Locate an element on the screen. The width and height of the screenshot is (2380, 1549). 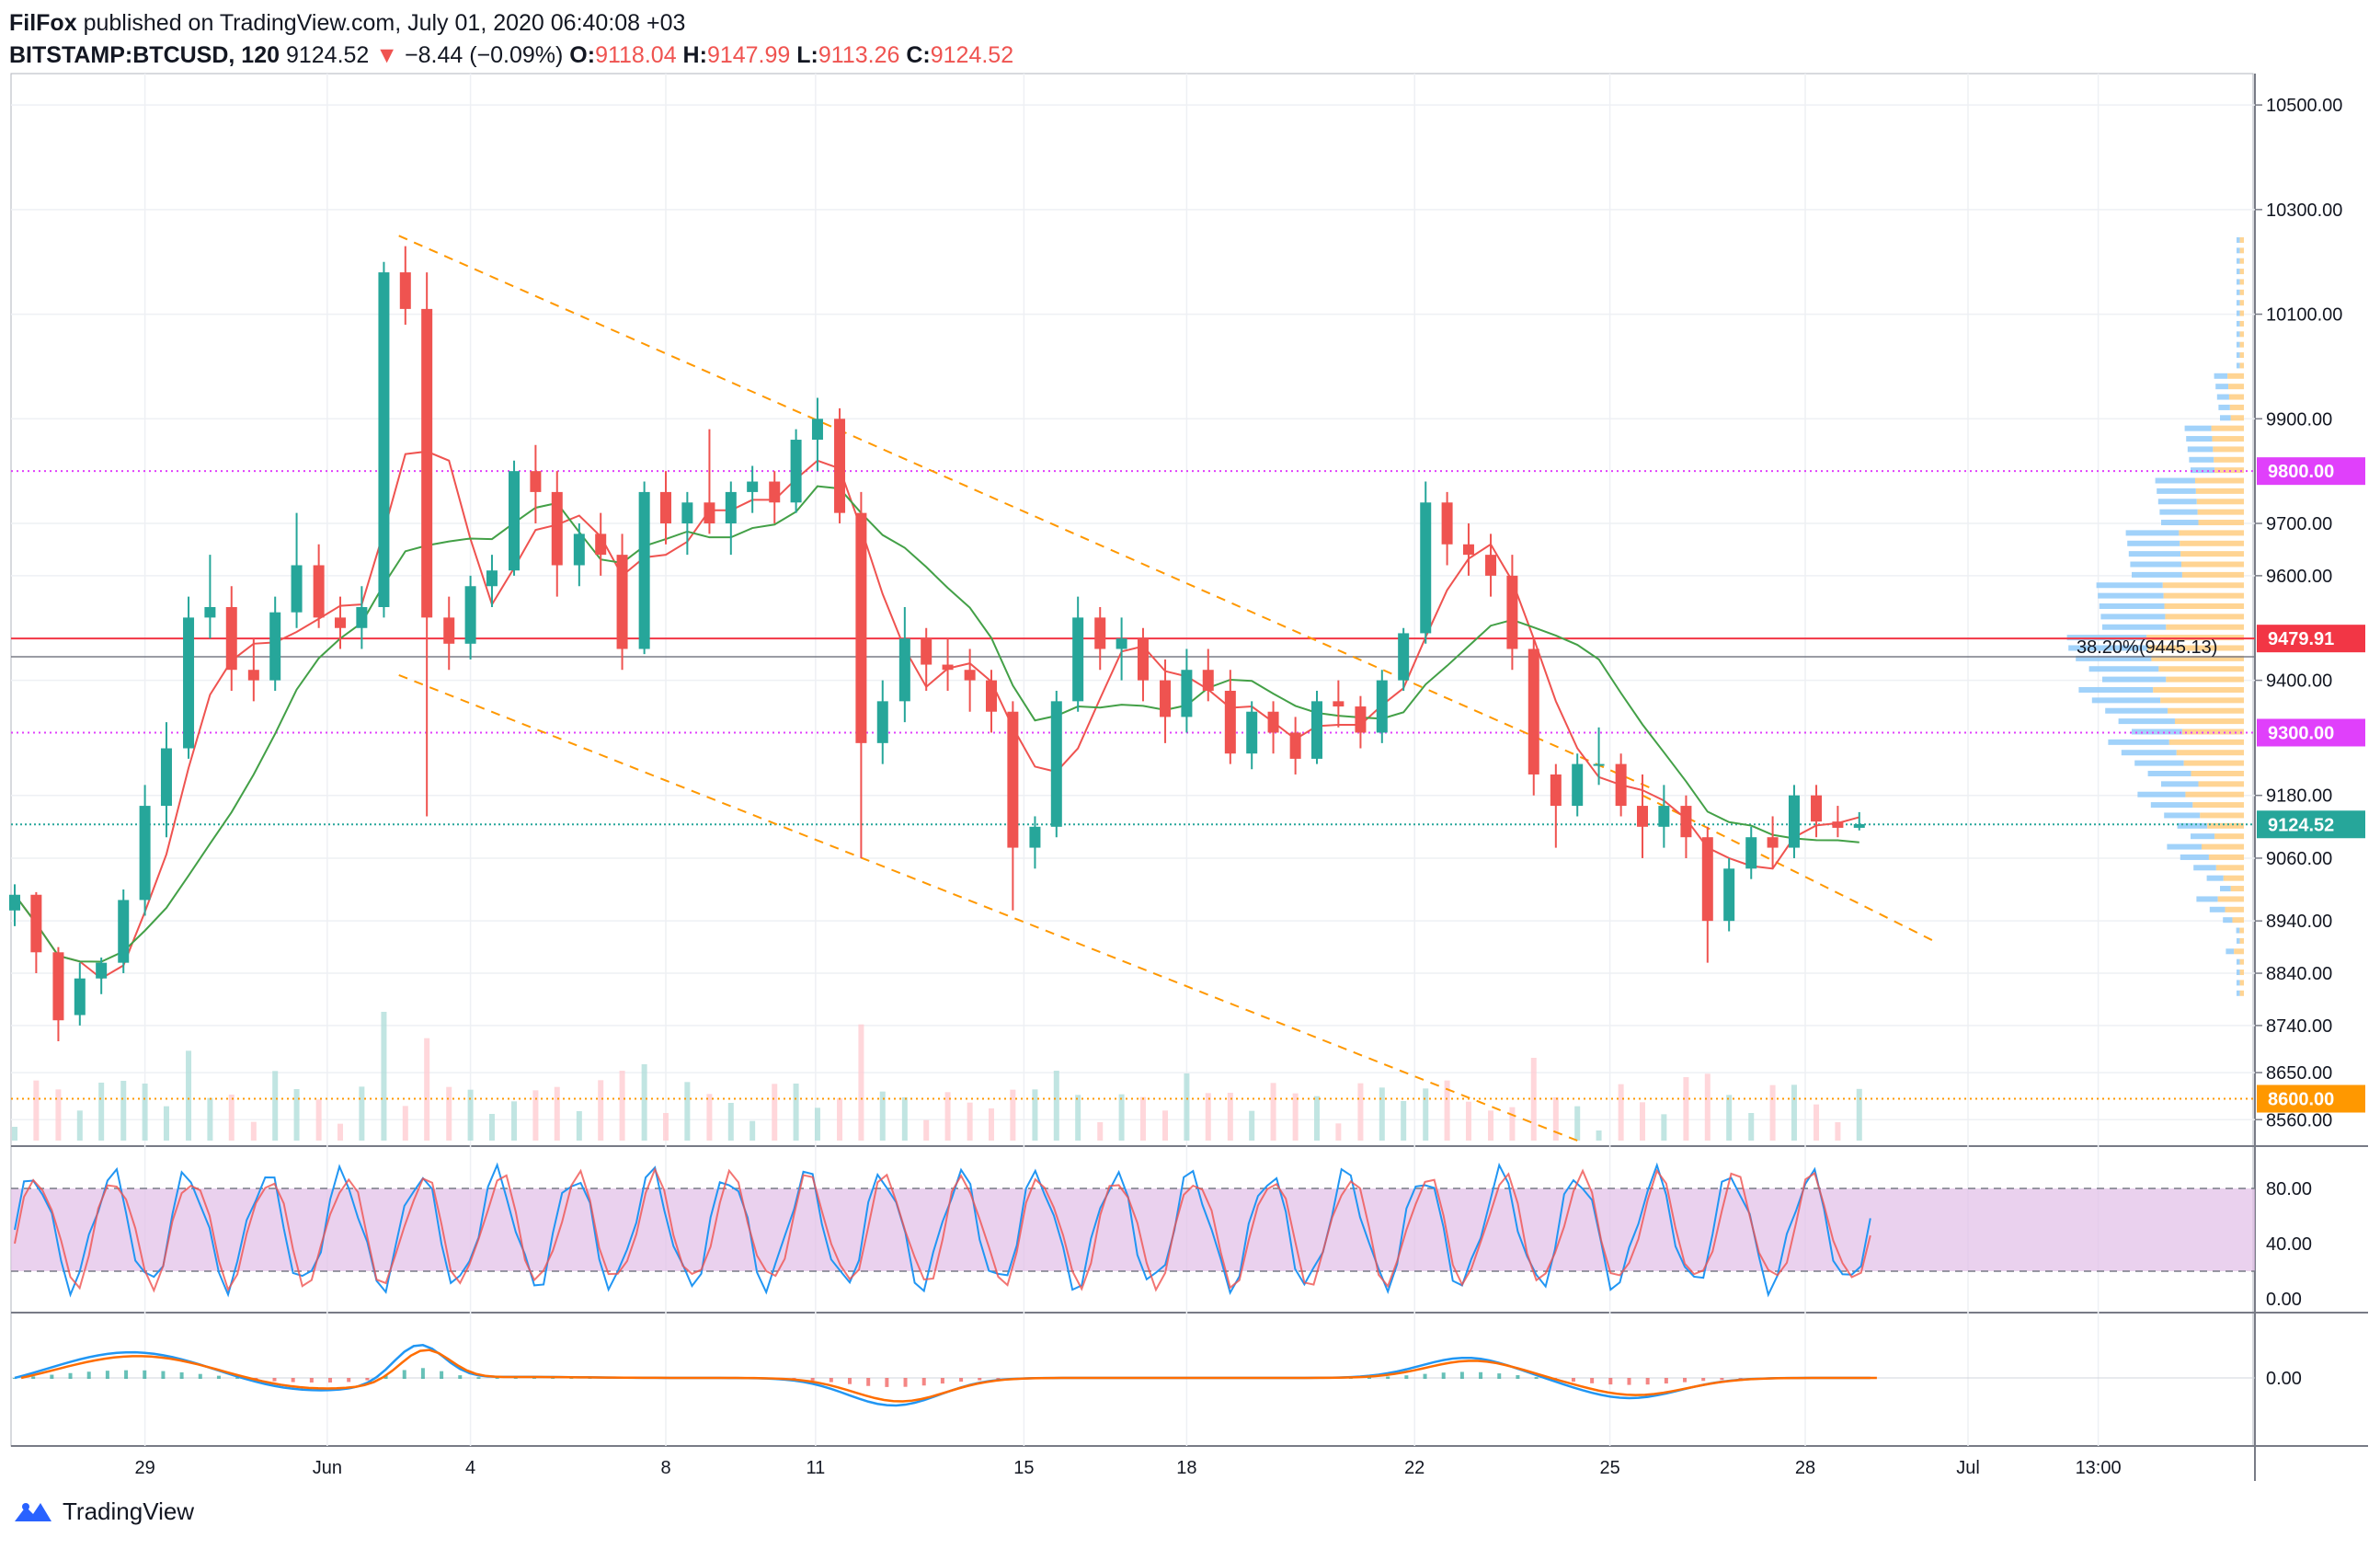
low-value: 9113.26 is located at coordinates (859, 55).